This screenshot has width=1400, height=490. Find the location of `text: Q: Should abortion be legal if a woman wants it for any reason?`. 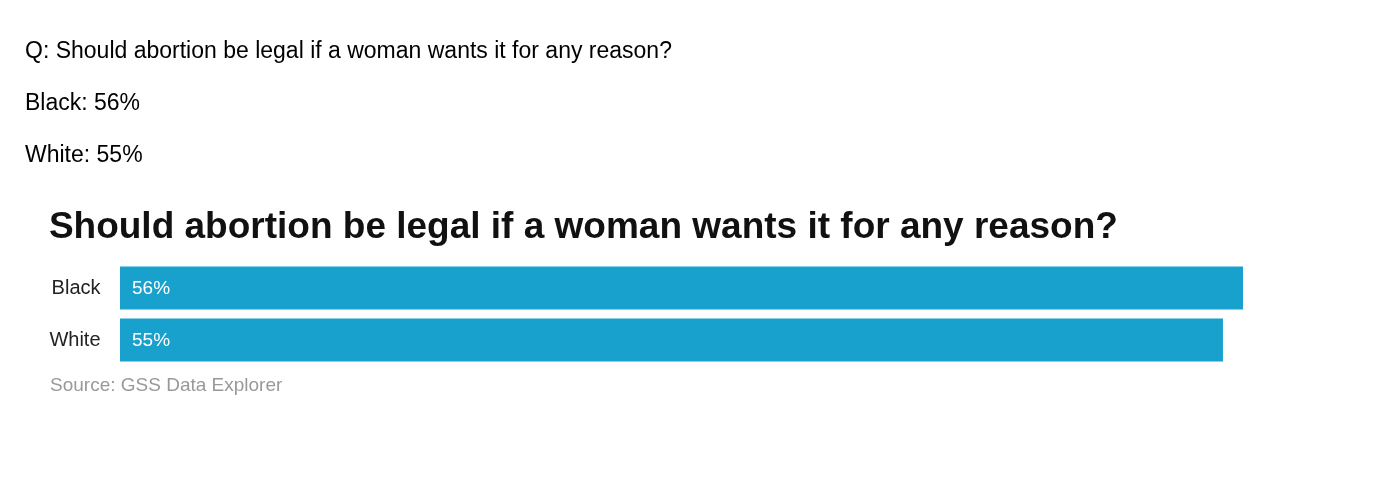

text: Q: Should abortion be legal if a woman wants it for any reason? is located at coordinates (349, 50).